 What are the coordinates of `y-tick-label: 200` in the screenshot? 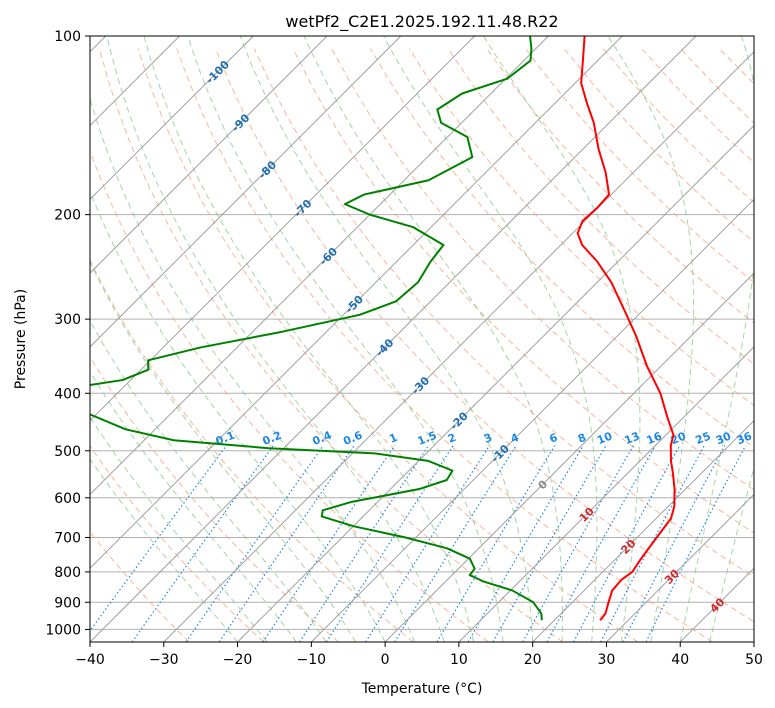 It's located at (67, 216).